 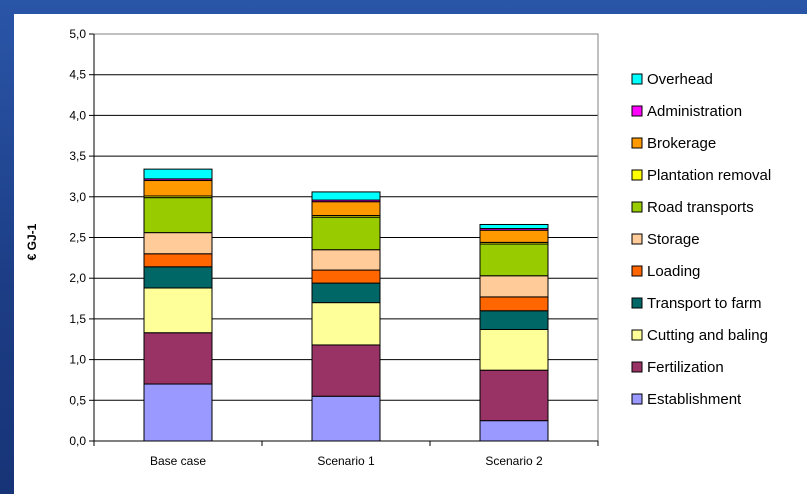 I want to click on y-tick-label: 4,0, so click(x=77, y=115).